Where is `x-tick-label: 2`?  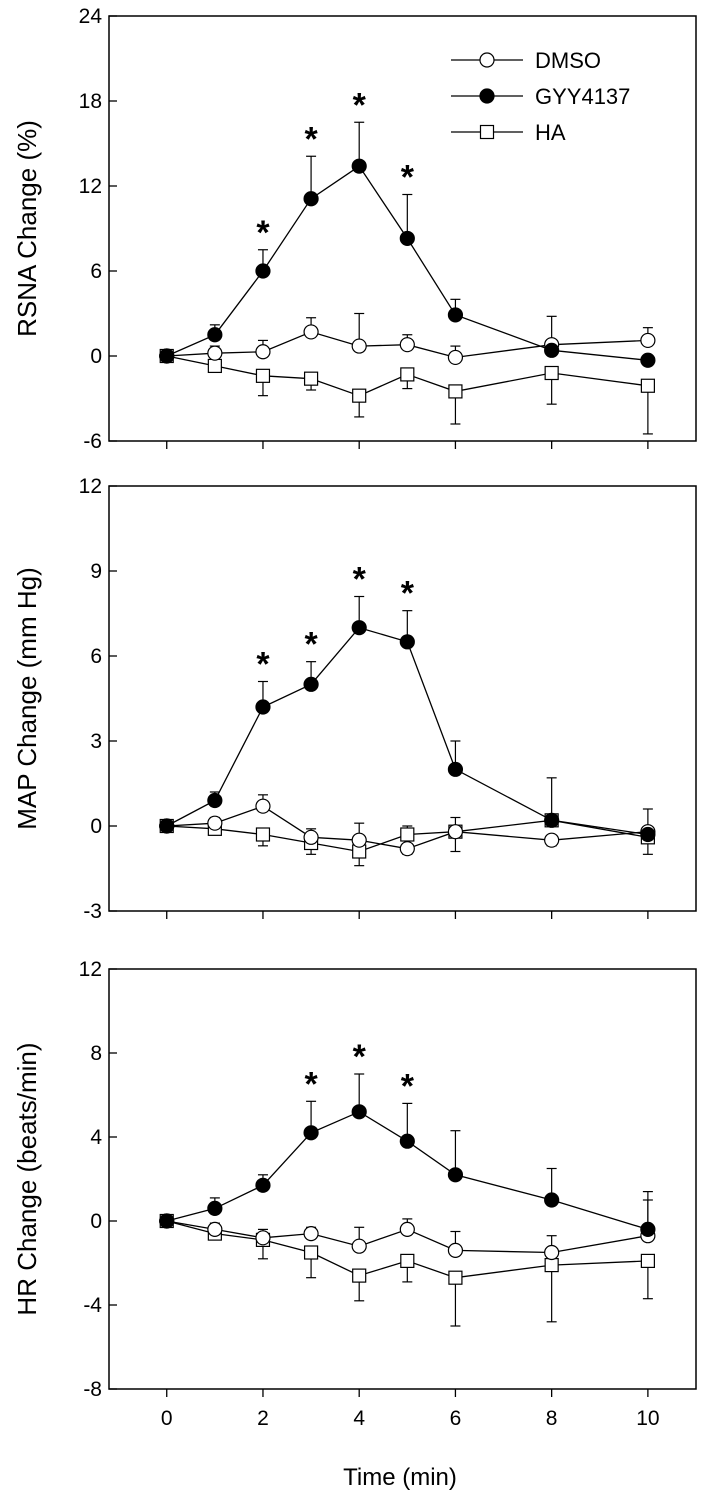
x-tick-label: 2 is located at coordinates (263, 1418).